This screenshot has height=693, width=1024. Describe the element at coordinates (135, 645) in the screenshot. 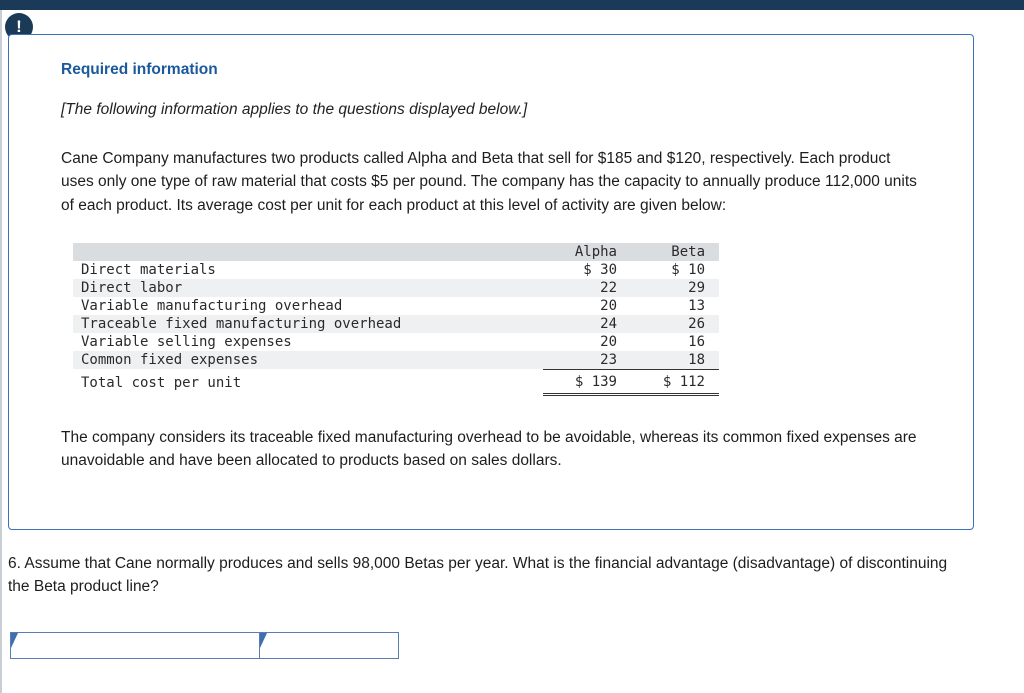

I see `answer-label-input` at that location.